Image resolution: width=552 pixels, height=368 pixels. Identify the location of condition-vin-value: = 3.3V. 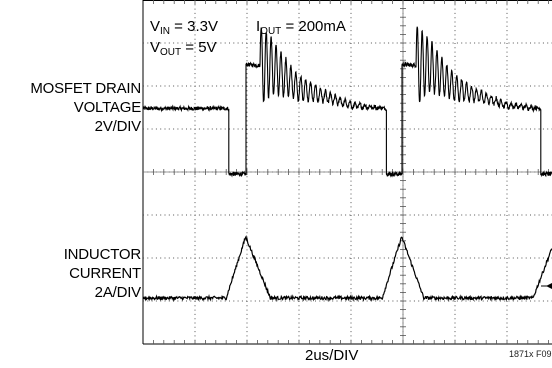
(194, 26).